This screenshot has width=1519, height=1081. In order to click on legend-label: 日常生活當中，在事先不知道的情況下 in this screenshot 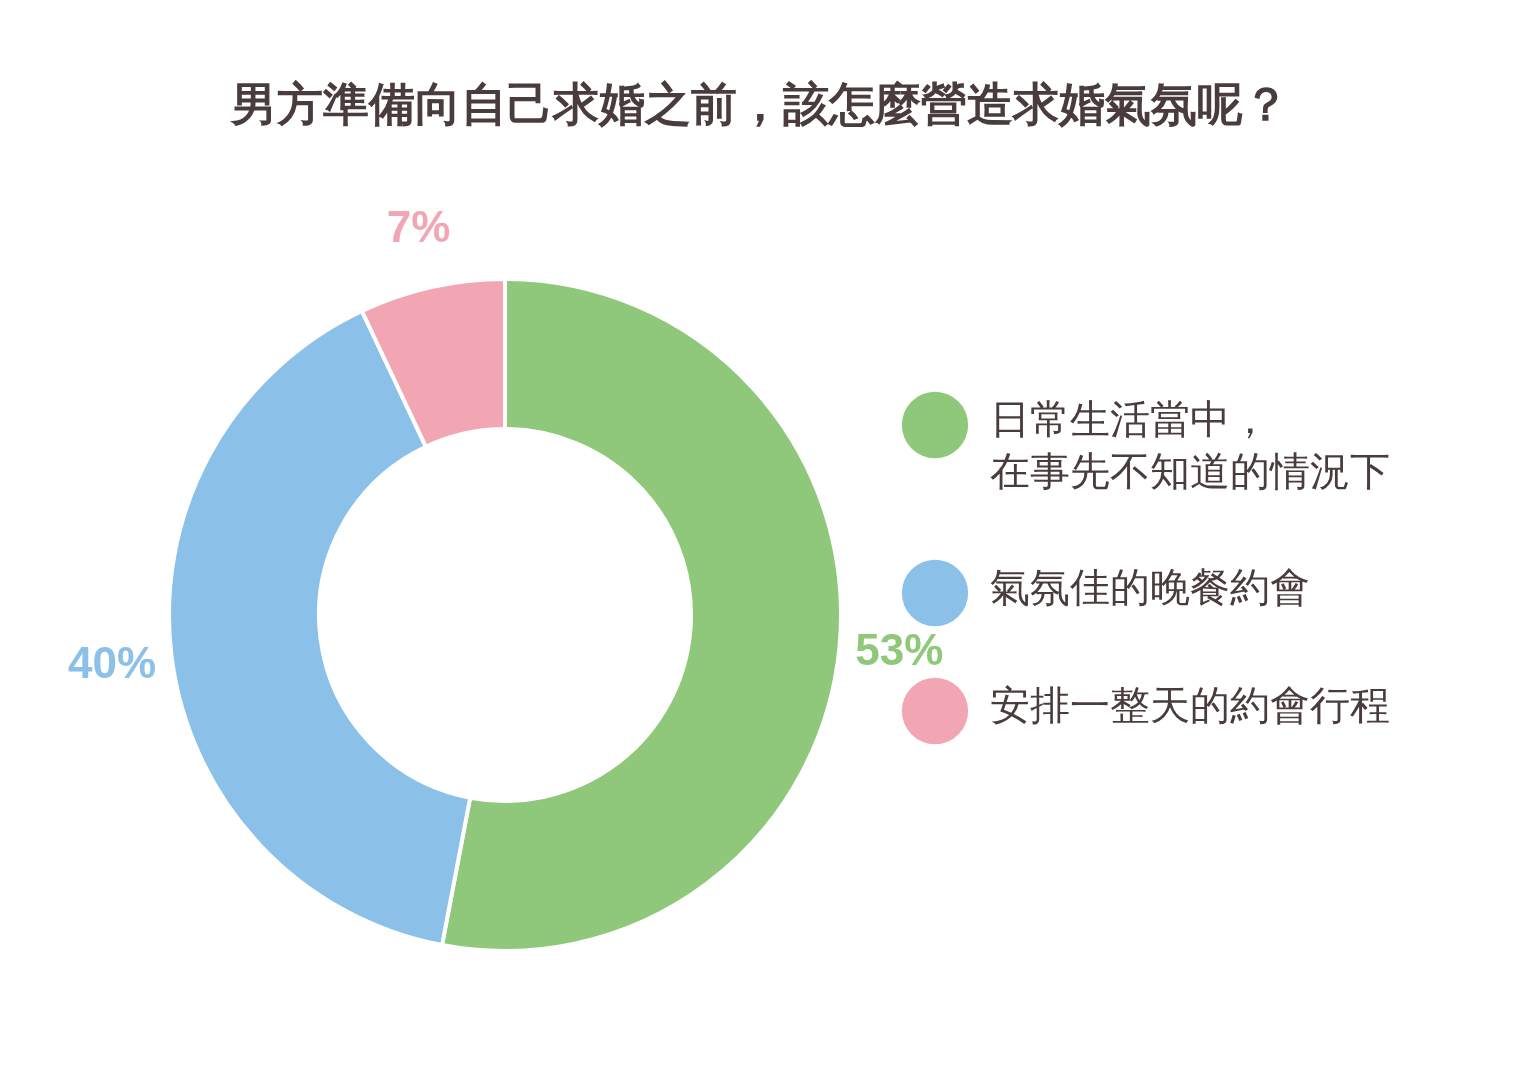, I will do `click(1190, 445)`.